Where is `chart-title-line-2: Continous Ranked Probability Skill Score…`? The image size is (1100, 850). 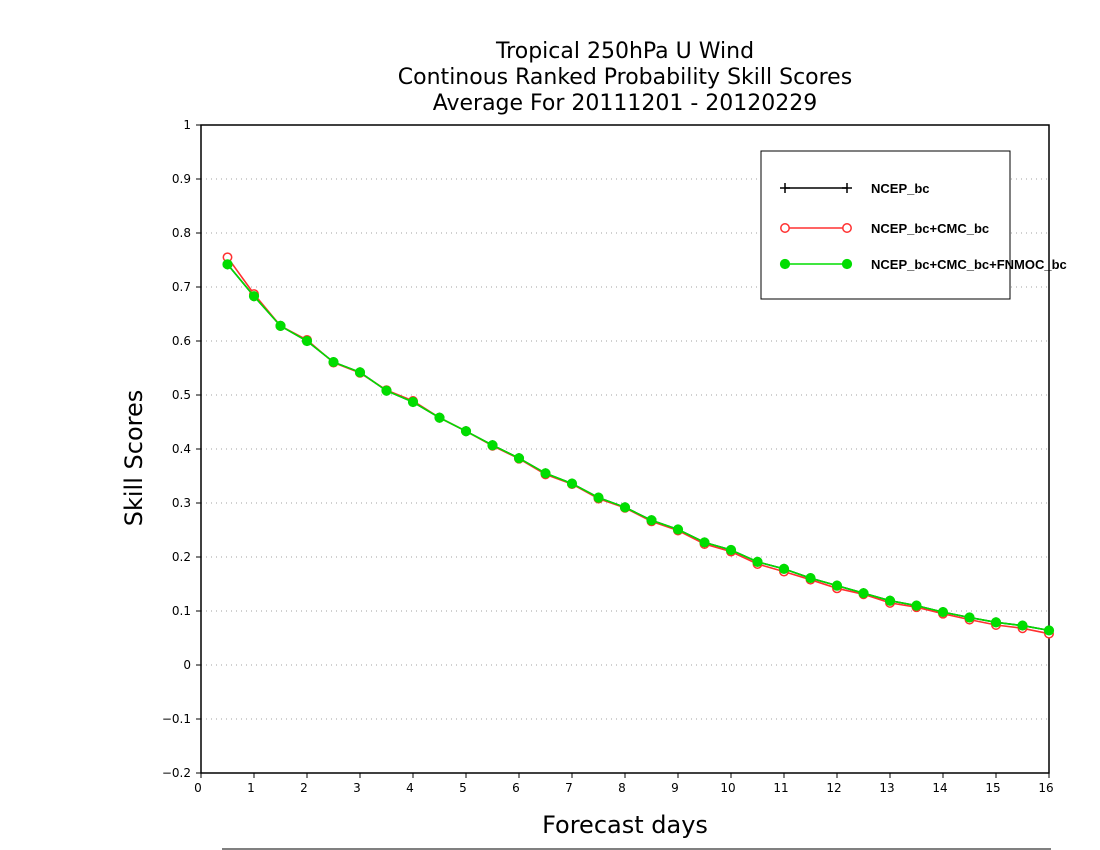
chart-title-line-2: Continous Ranked Probability Skill Score… is located at coordinates (625, 77).